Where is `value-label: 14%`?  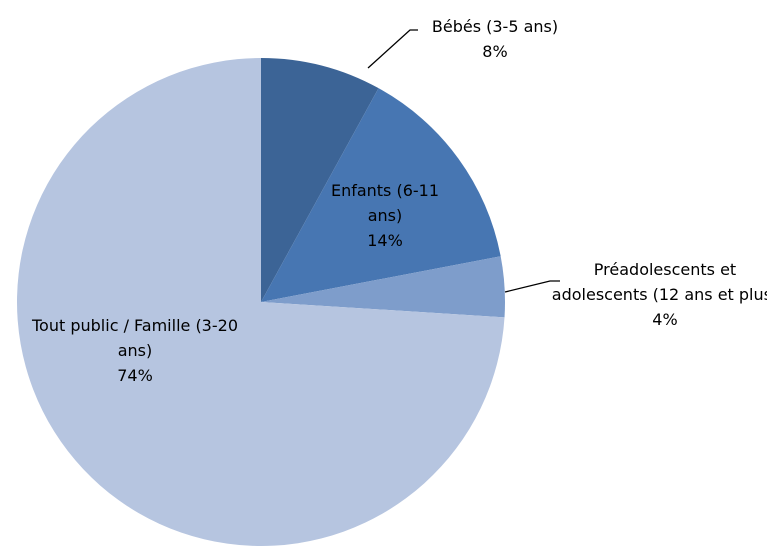
value-label: 14% is located at coordinates (385, 240).